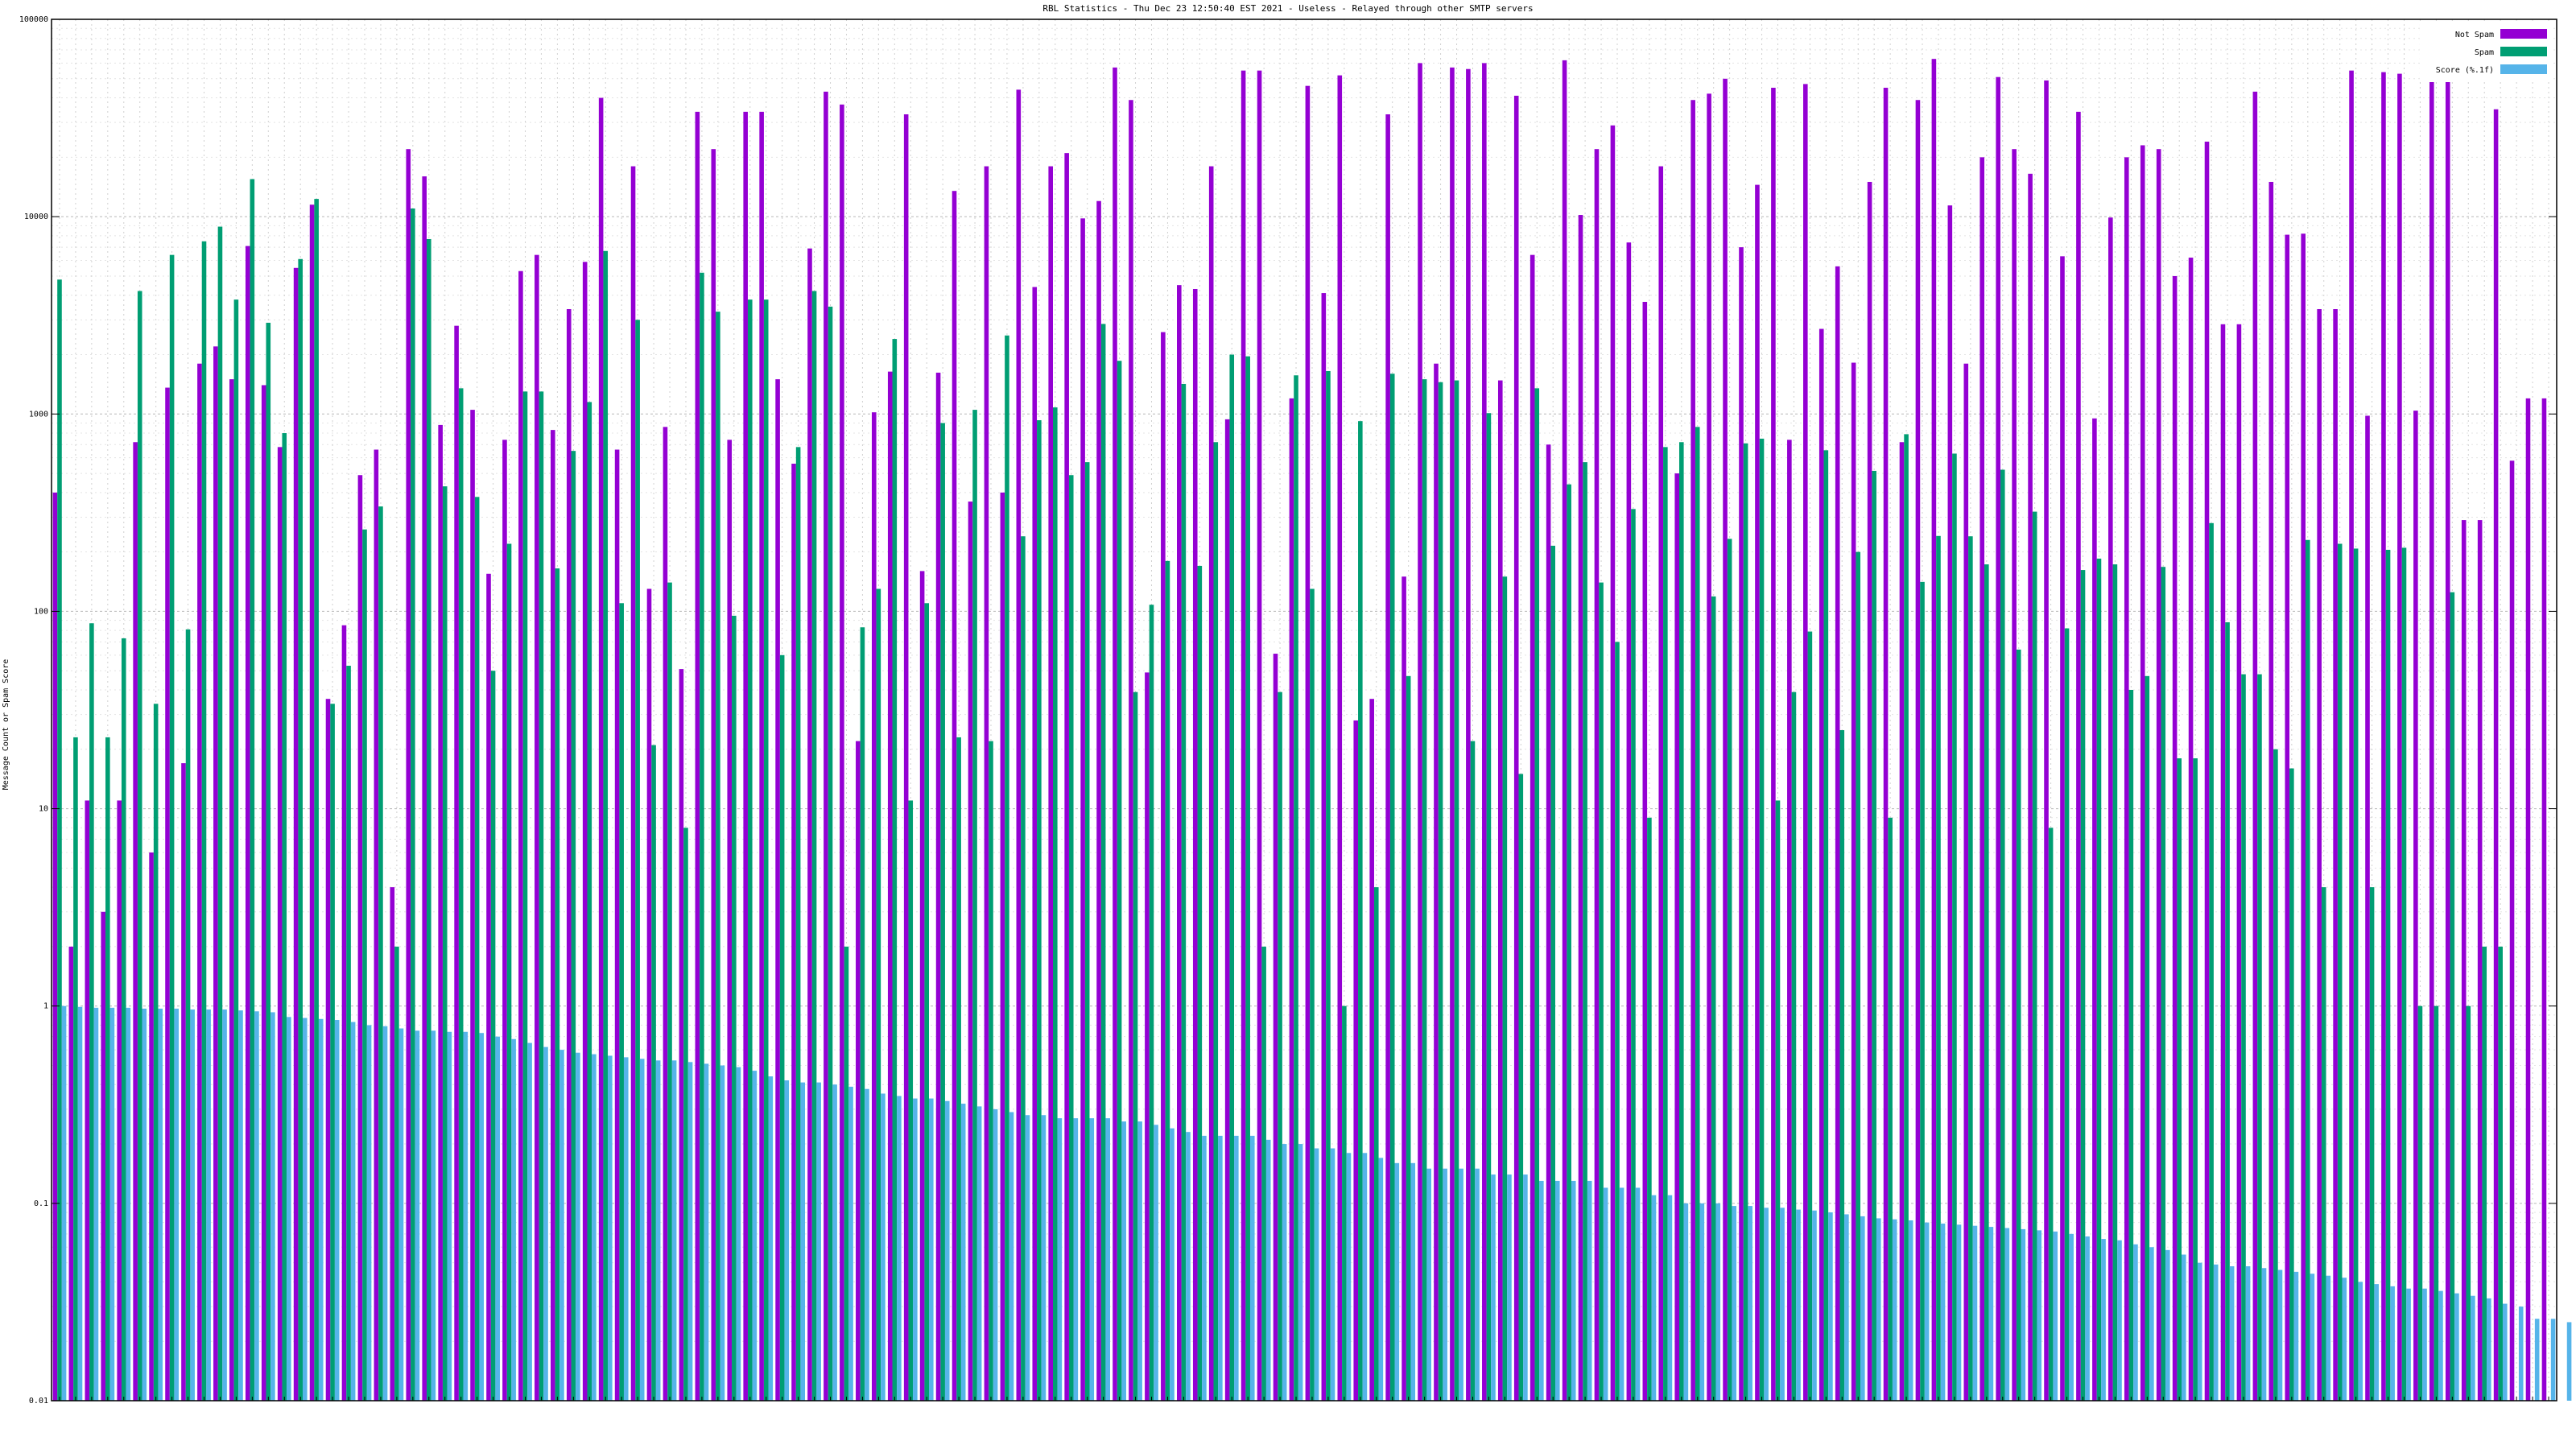 Image resolution: width=2576 pixels, height=1449 pixels. What do you see at coordinates (33, 19) in the screenshot?
I see `y-tick-label: 100000` at bounding box center [33, 19].